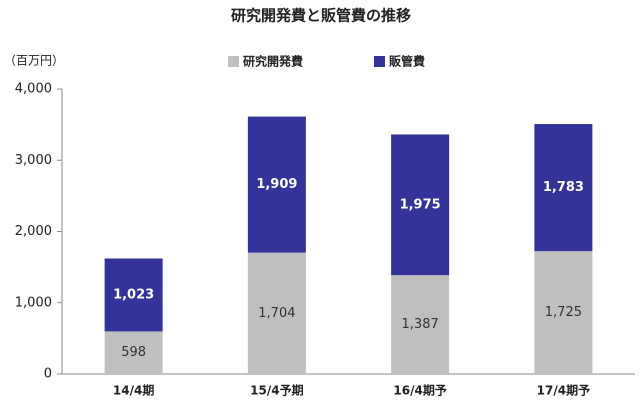 The width and height of the screenshot is (643, 407). Describe the element at coordinates (563, 390) in the screenshot. I see `x-tick-label: 17/4期予` at that location.